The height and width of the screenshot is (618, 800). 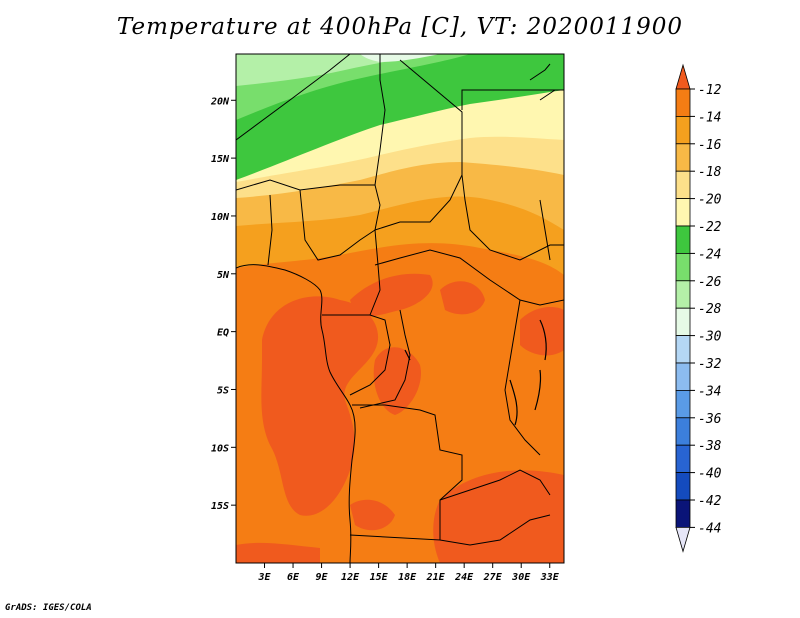 I want to click on warm-core-central, so click(x=391, y=295).